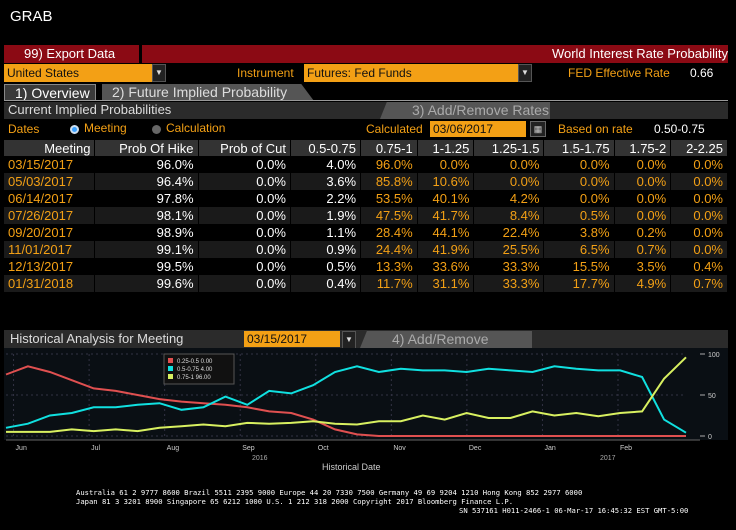  What do you see at coordinates (50, 198) in the screenshot?
I see `meeting-date-cell: 06/14/2017` at bounding box center [50, 198].